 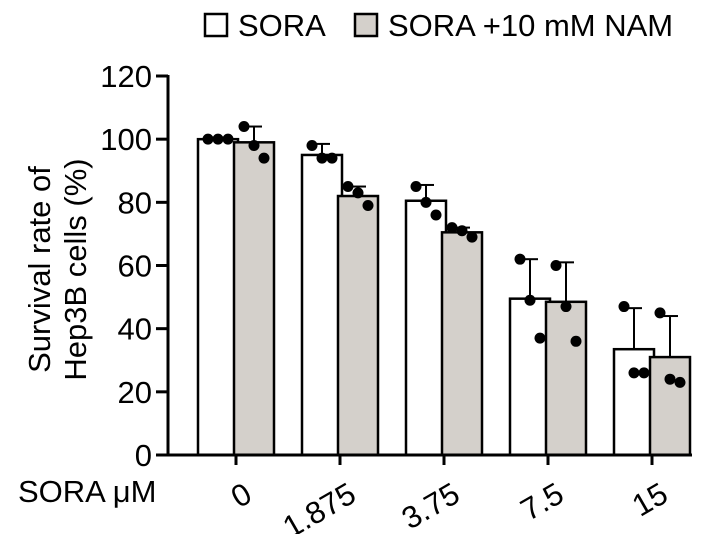 What do you see at coordinates (241, 495) in the screenshot?
I see `x-tick-label: 0` at bounding box center [241, 495].